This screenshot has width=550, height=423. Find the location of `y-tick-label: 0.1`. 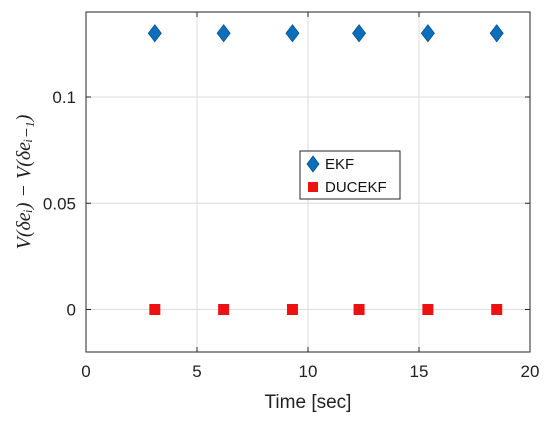

y-tick-label: 0.1 is located at coordinates (64, 97).